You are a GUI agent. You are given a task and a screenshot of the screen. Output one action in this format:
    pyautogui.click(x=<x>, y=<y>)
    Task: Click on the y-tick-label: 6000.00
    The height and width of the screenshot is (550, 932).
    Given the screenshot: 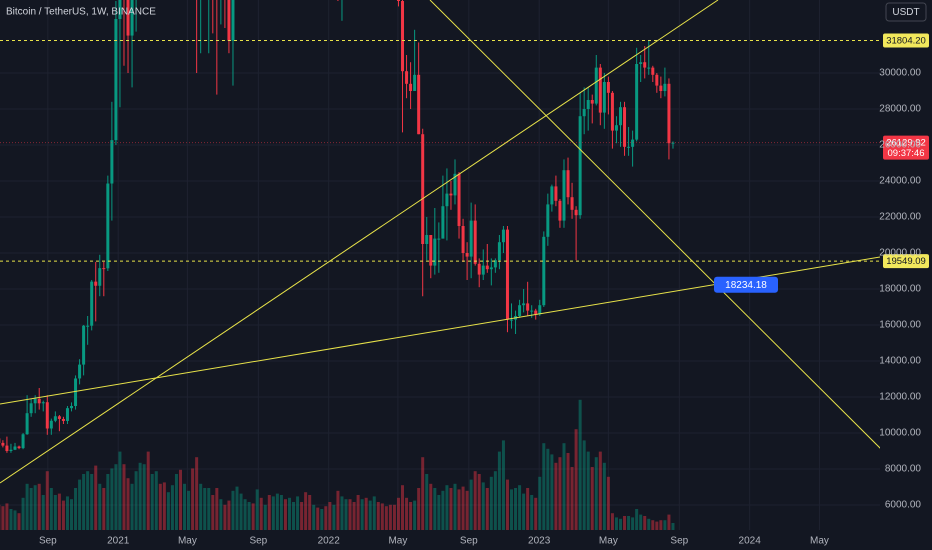 What is the action you would take?
    pyautogui.click(x=903, y=505)
    